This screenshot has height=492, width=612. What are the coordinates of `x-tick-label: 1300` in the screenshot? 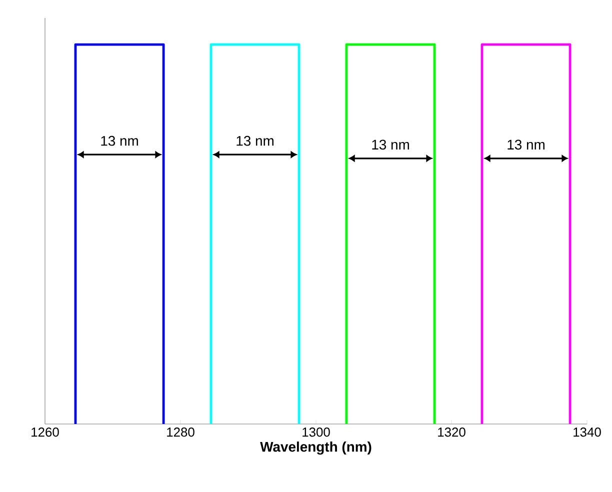 It's located at (316, 432).